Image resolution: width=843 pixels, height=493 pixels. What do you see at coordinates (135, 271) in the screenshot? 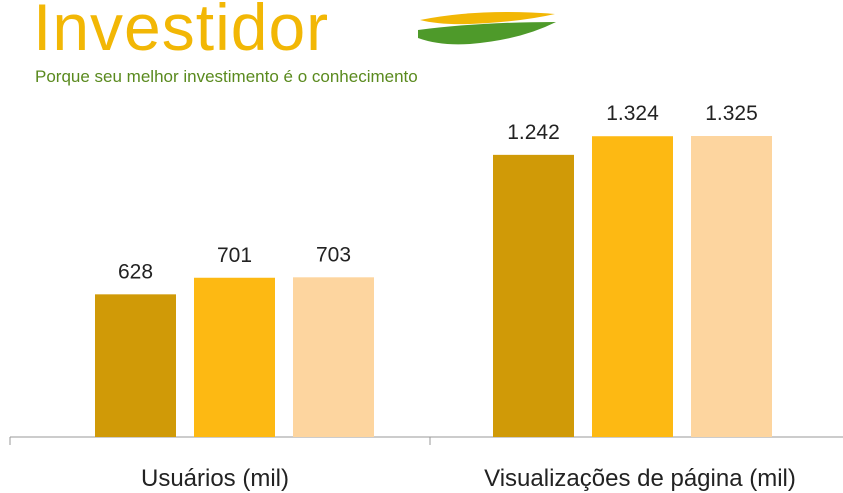
I see `data-label: 628` at bounding box center [135, 271].